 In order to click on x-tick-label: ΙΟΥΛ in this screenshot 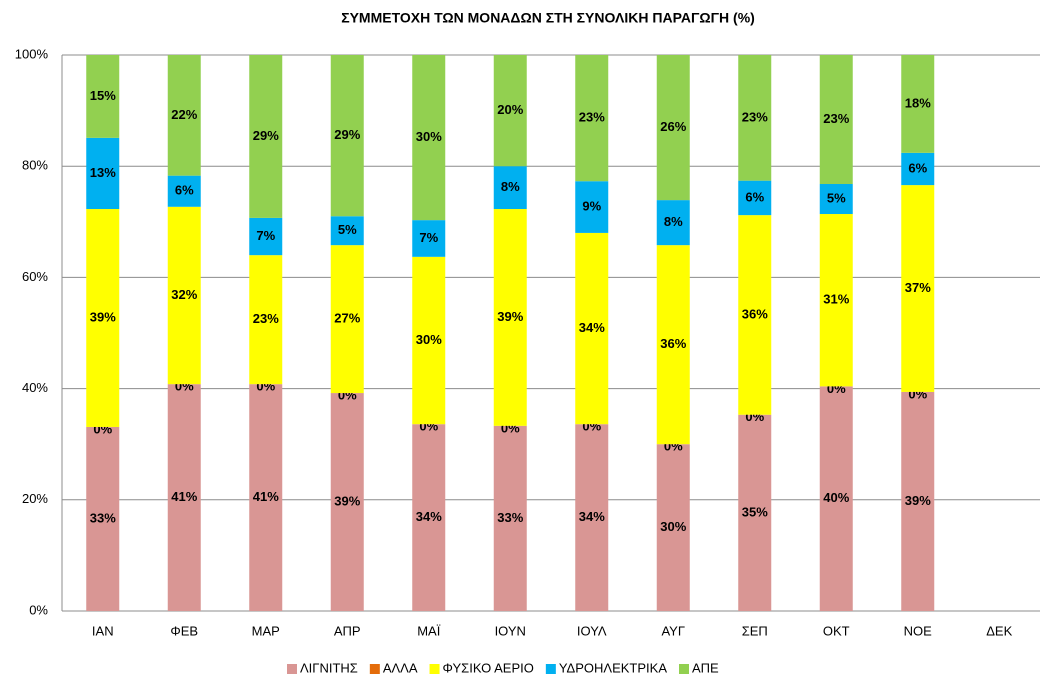, I will do `click(592, 630)`.